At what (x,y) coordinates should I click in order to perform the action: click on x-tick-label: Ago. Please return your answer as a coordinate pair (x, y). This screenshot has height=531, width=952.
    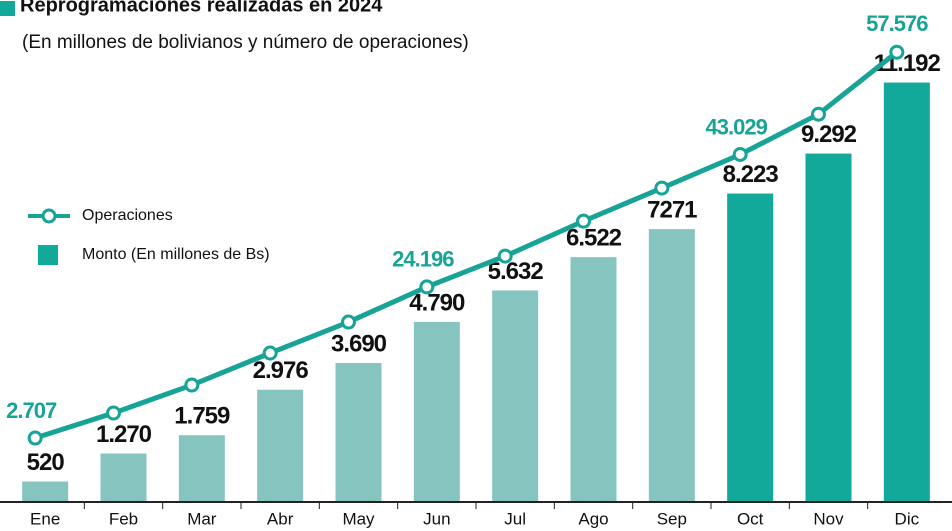
    Looking at the image, I should click on (593, 518).